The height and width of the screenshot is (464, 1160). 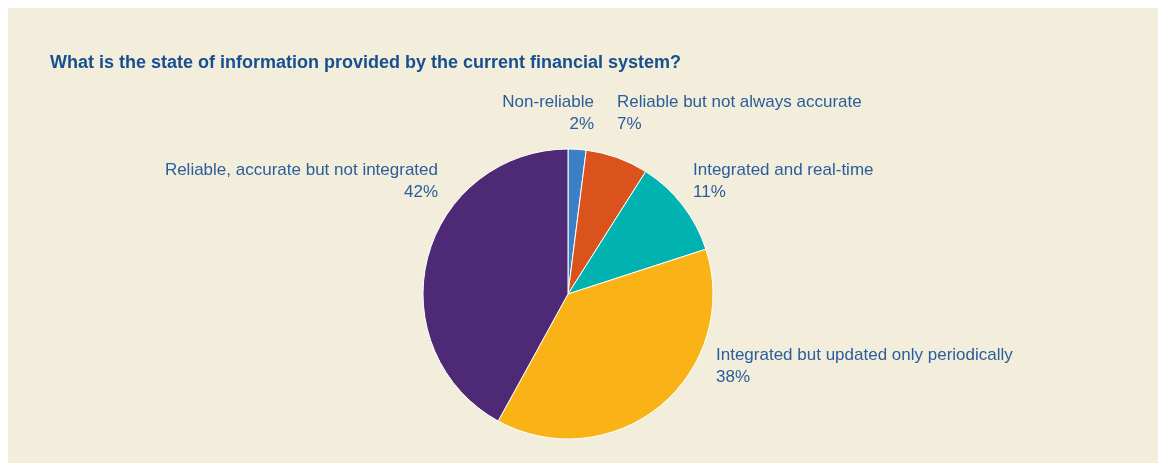 What do you see at coordinates (301, 169) in the screenshot?
I see `slice-label: Reliable, accurate but not integrated` at bounding box center [301, 169].